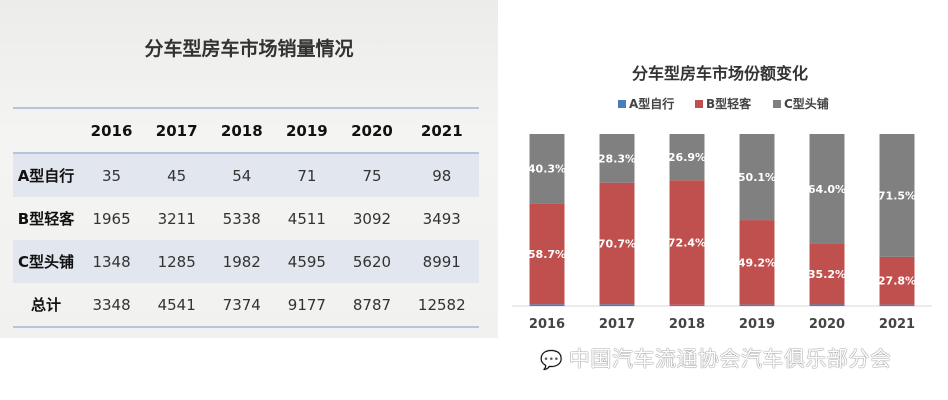 This screenshot has height=400, width=948. I want to click on table-cell: 54, so click(242, 175).